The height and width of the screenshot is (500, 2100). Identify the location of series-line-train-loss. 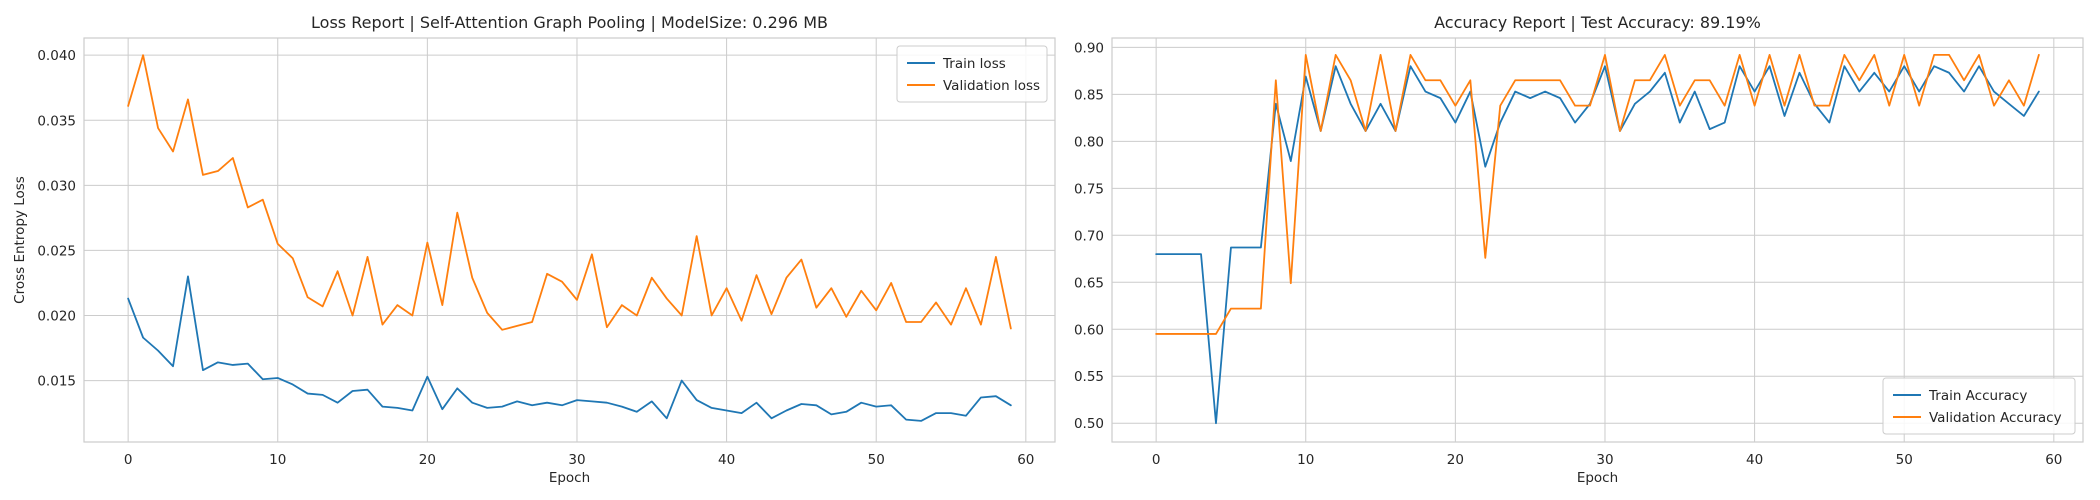
(569, 348).